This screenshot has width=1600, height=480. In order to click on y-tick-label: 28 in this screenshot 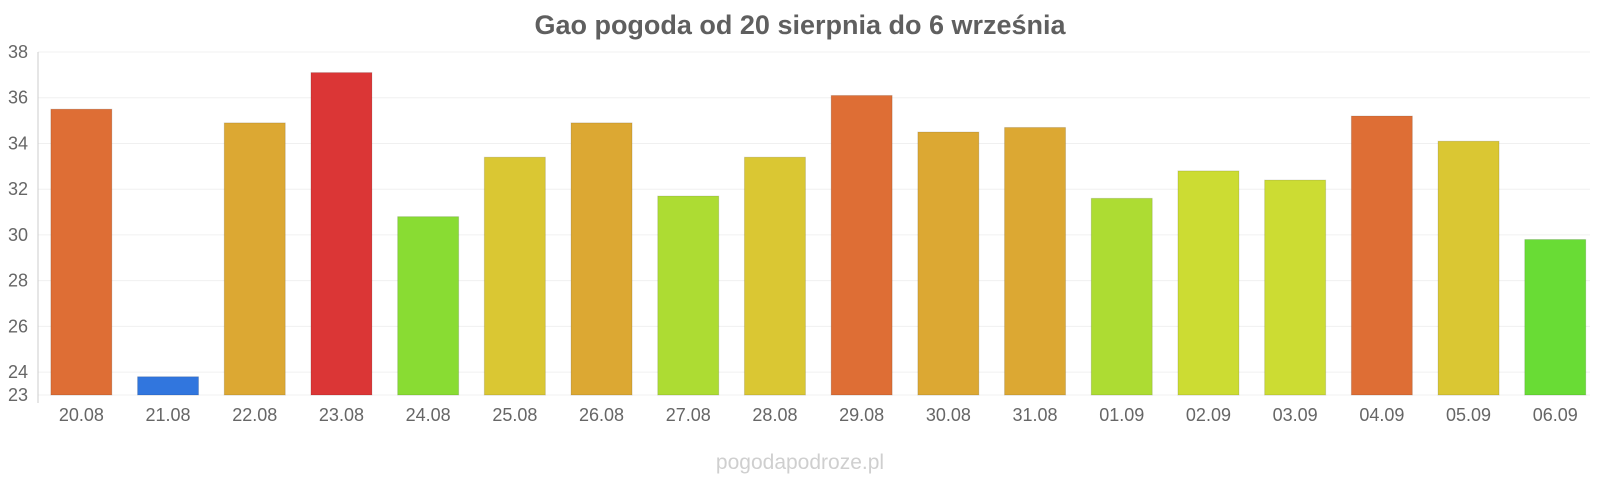, I will do `click(18, 281)`.